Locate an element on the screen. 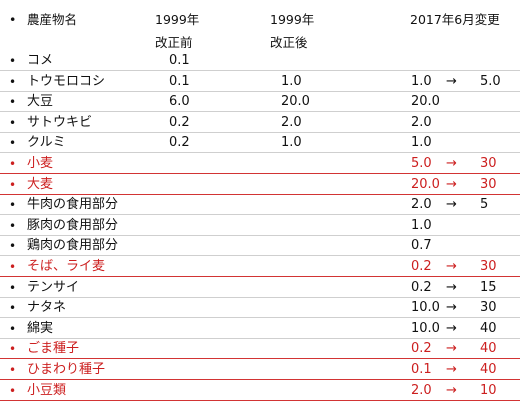 Image resolution: width=520 pixels, height=415 pixels. table-row: • クルミ 0.2 1.0 1.0 is located at coordinates (260, 143).